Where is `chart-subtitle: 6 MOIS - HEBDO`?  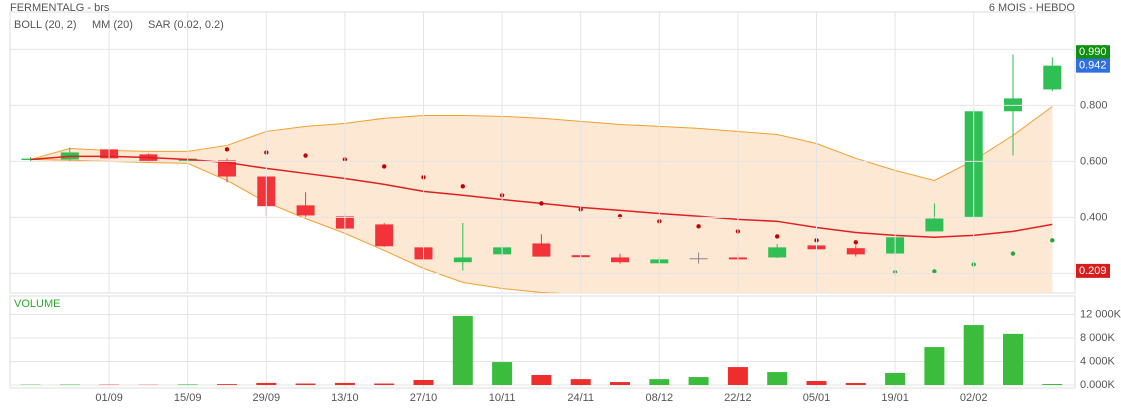 chart-subtitle: 6 MOIS - HEBDO is located at coordinates (1032, 8).